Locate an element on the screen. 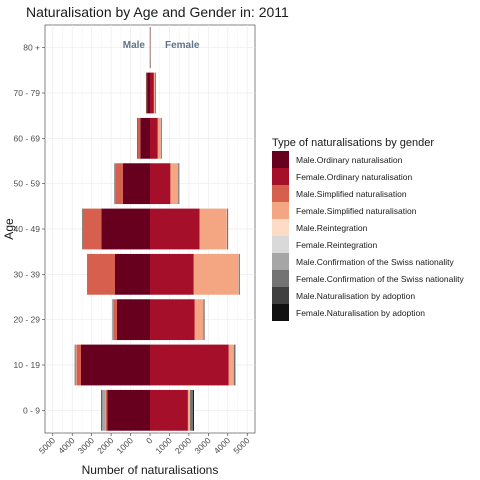  legend-label: Male.Simplified naturalisation is located at coordinates (351, 194).